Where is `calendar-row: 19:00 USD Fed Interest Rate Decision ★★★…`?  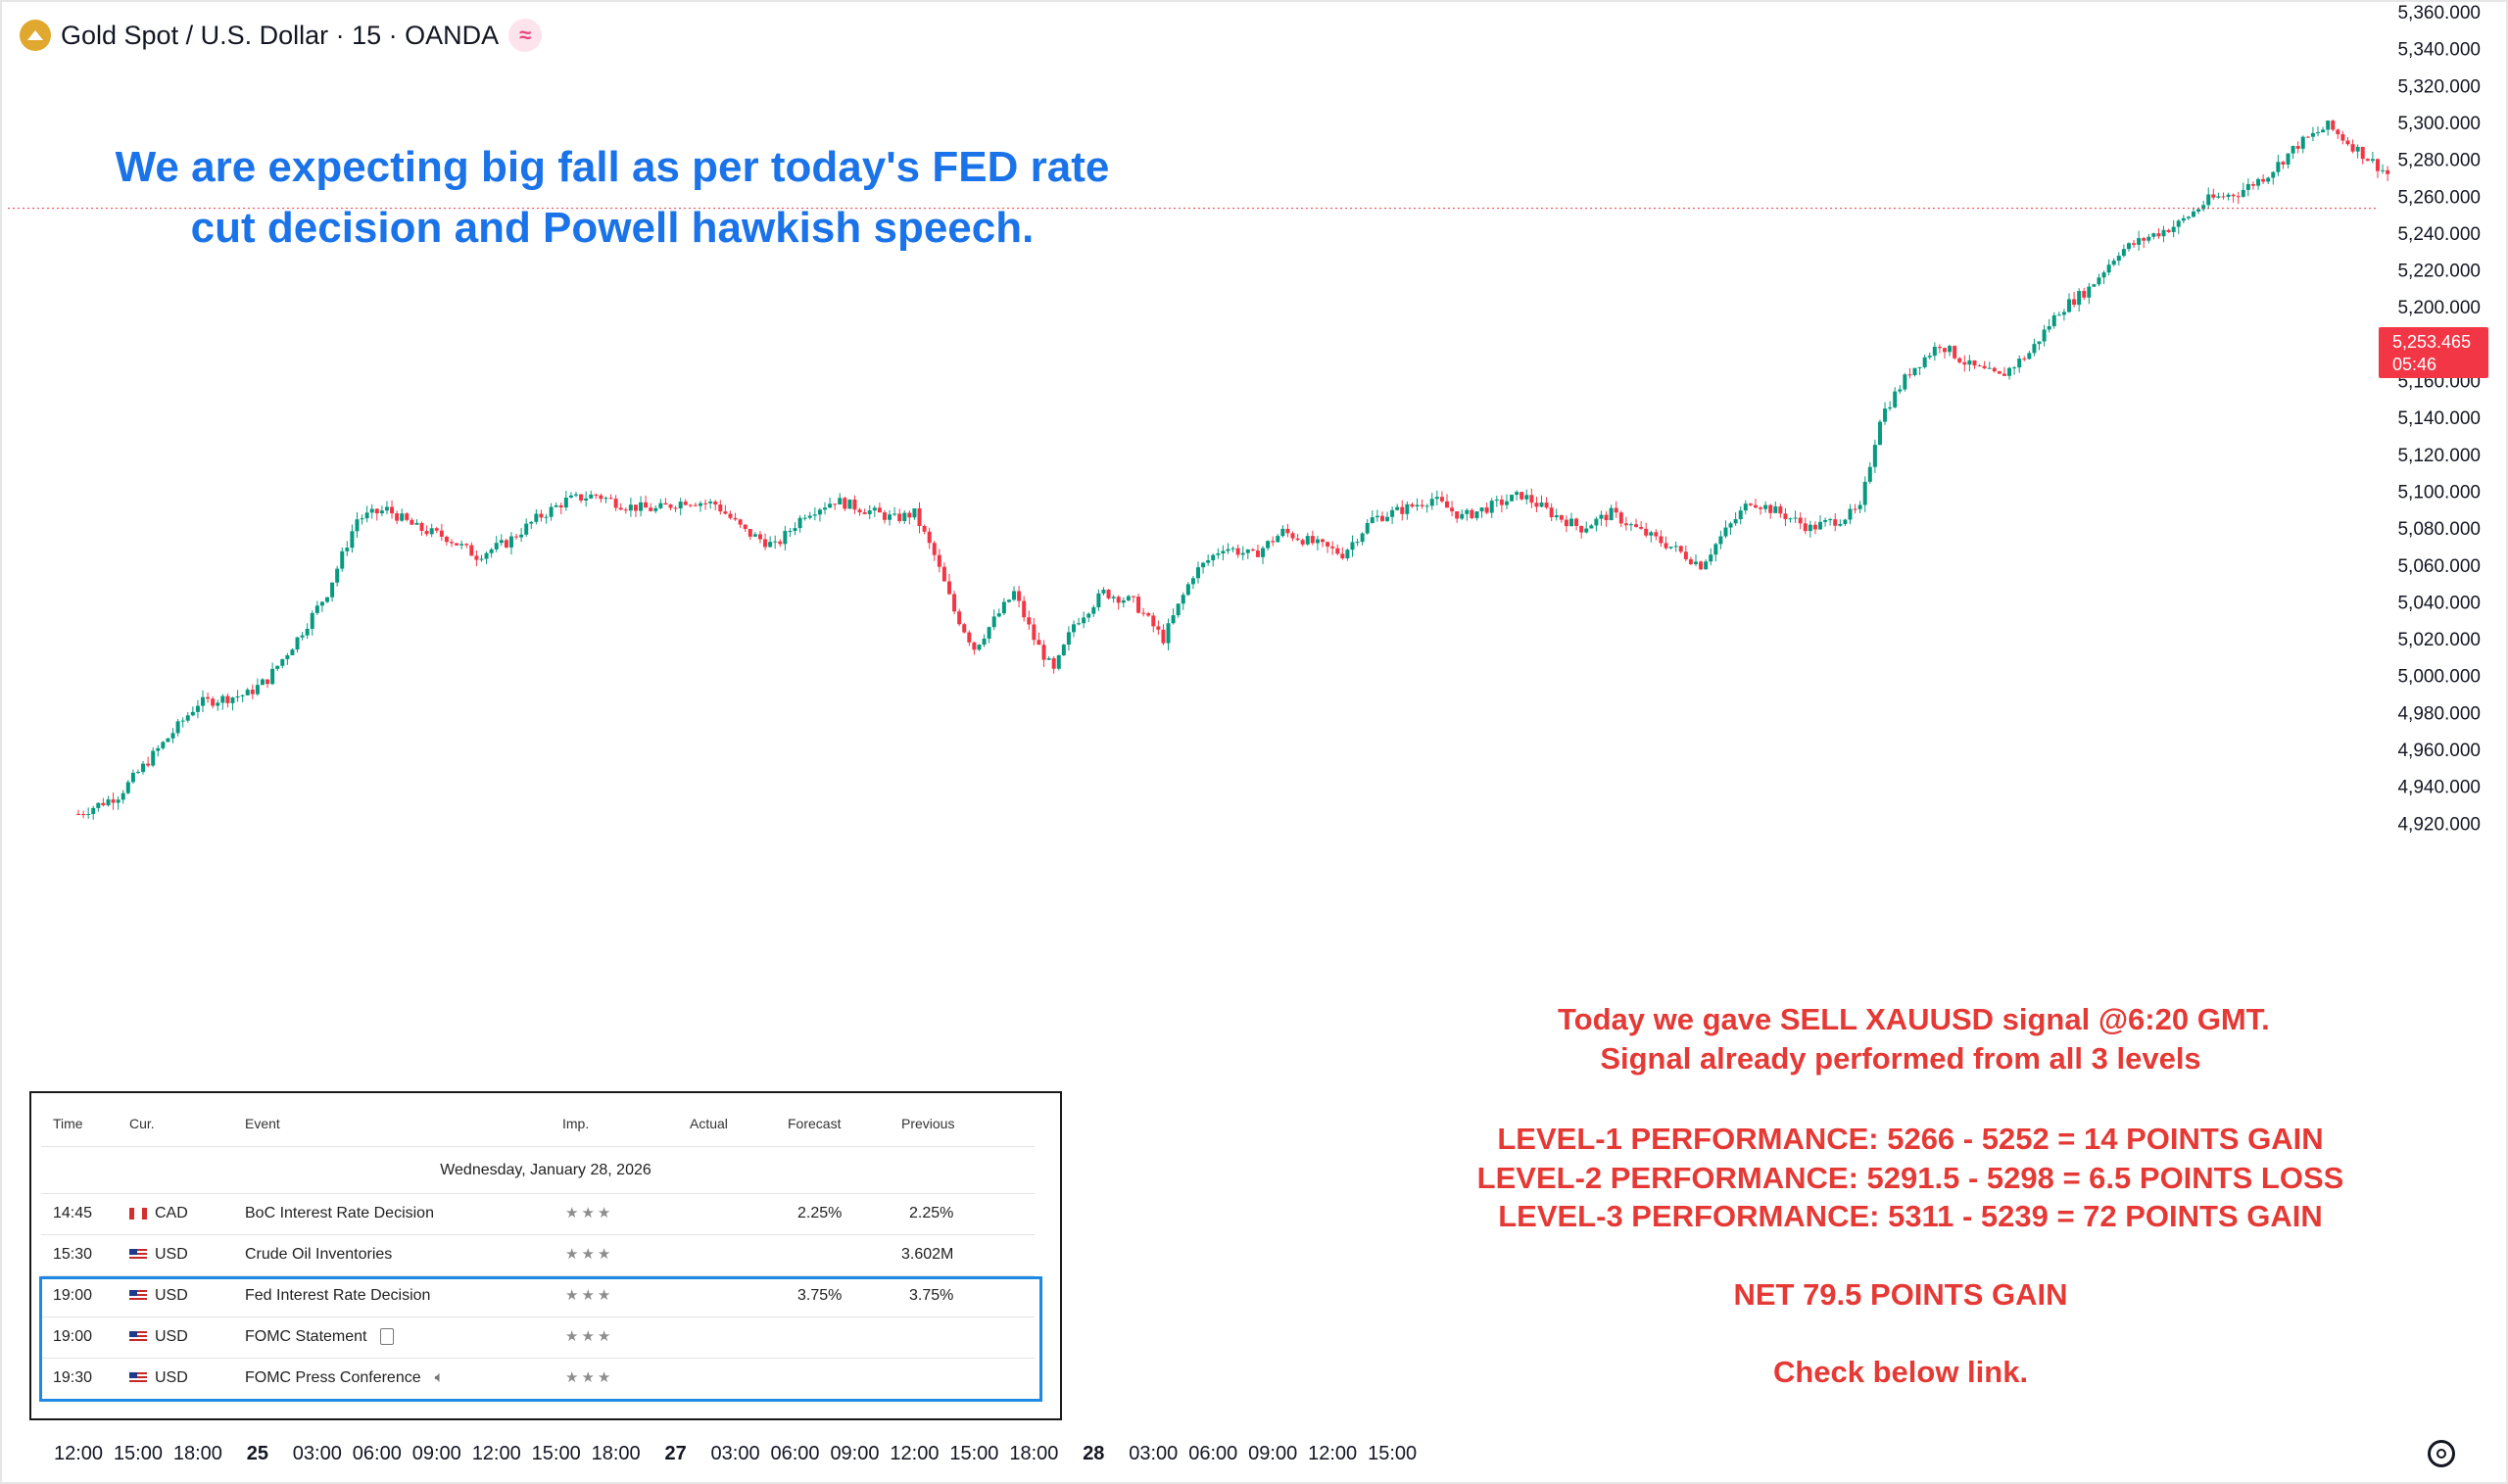 calendar-row: 19:00 USD Fed Interest Rate Decision ★★★… is located at coordinates (545, 1295).